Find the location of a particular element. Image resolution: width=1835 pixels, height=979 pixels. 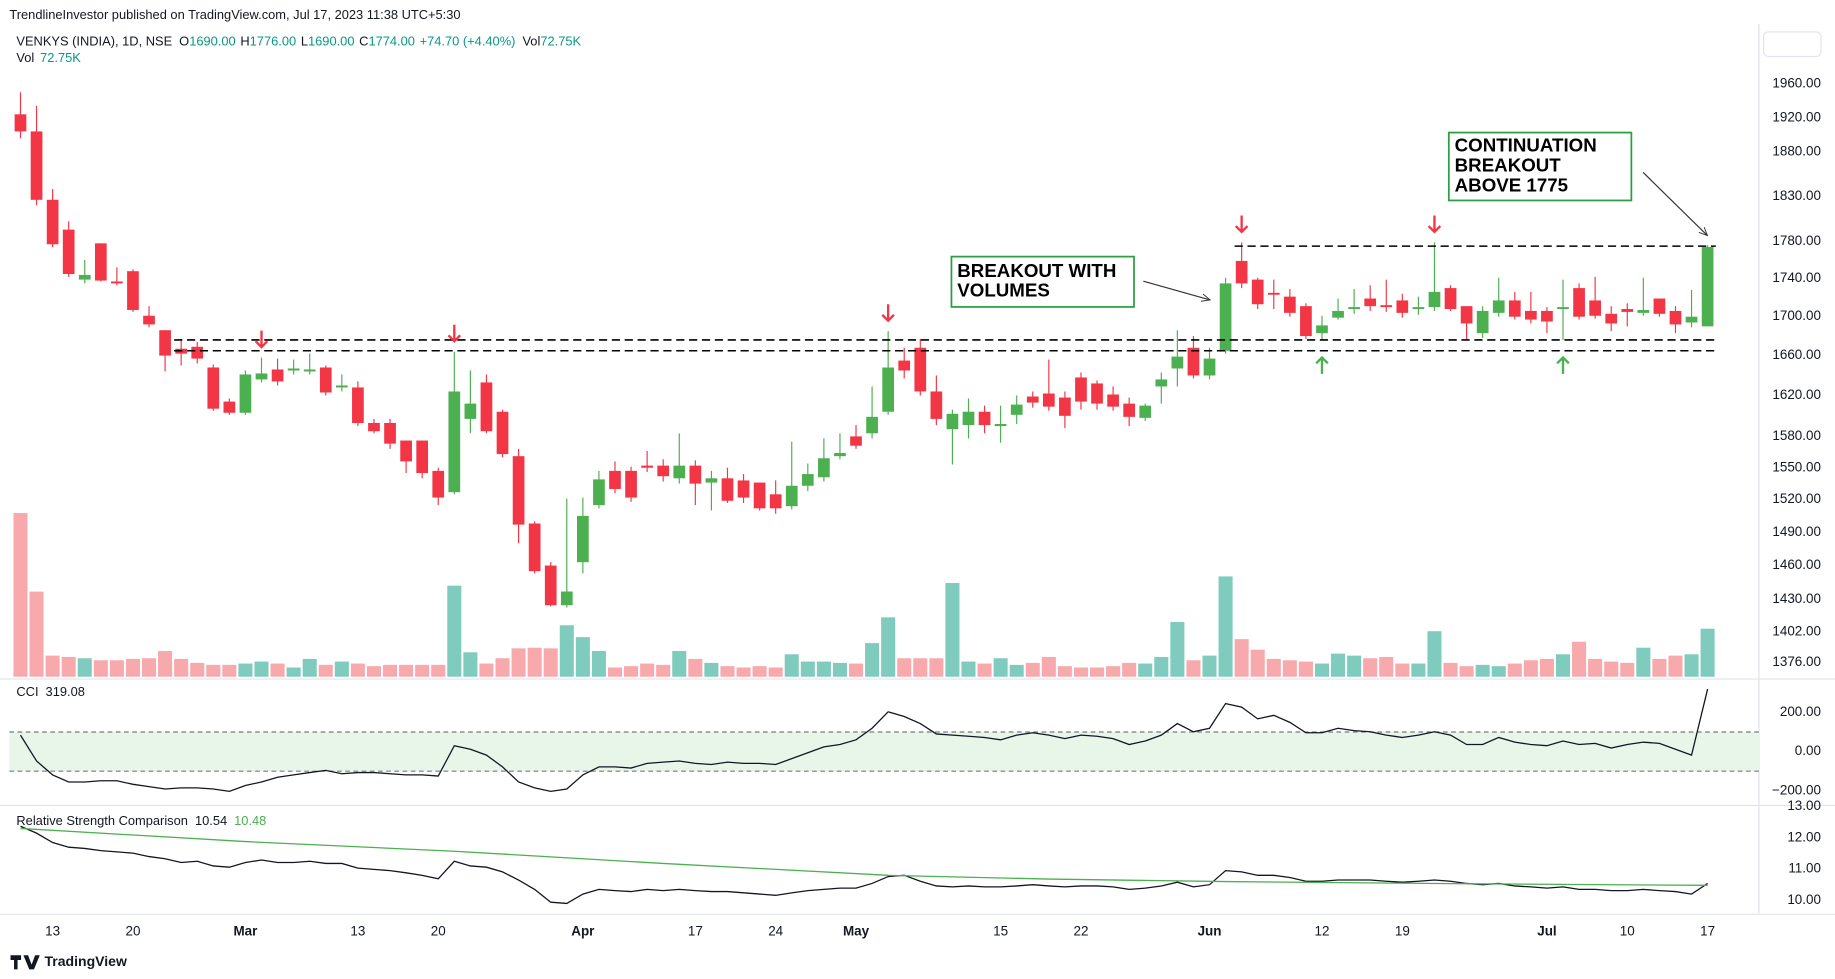

series-line is located at coordinates (864, 856).